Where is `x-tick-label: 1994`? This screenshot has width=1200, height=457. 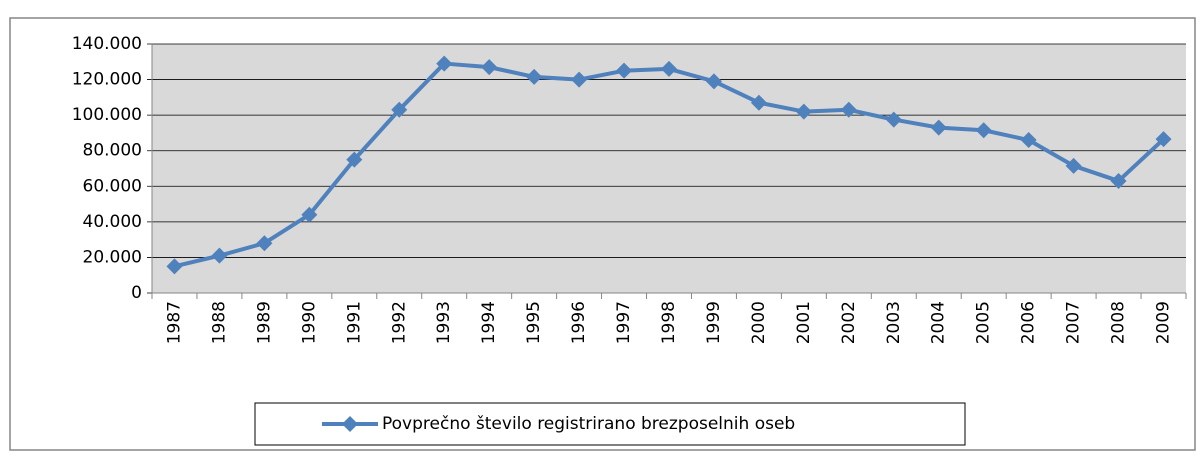 x-tick-label: 1994 is located at coordinates (489, 322).